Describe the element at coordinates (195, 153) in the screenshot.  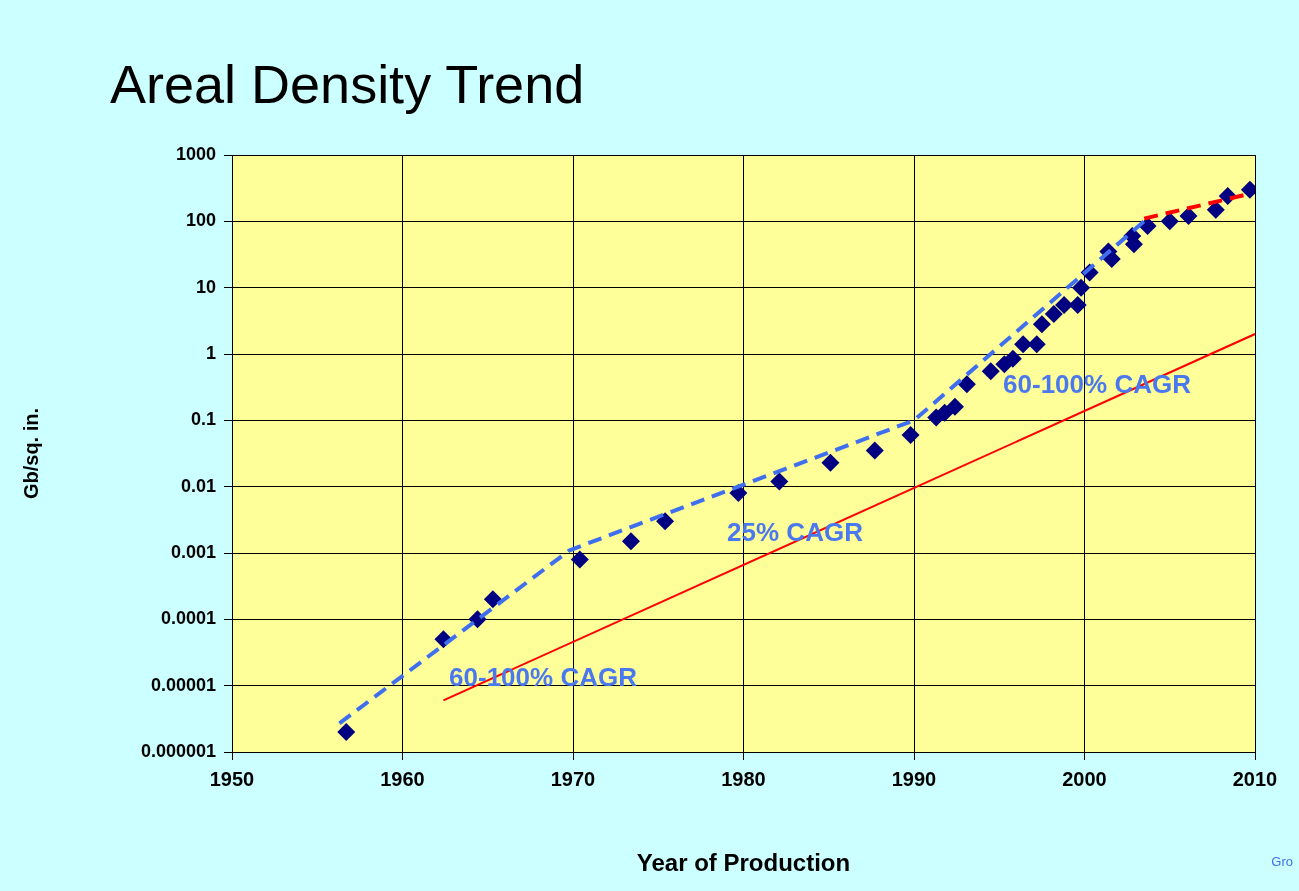
I see `y-tick-label: 1000` at that location.